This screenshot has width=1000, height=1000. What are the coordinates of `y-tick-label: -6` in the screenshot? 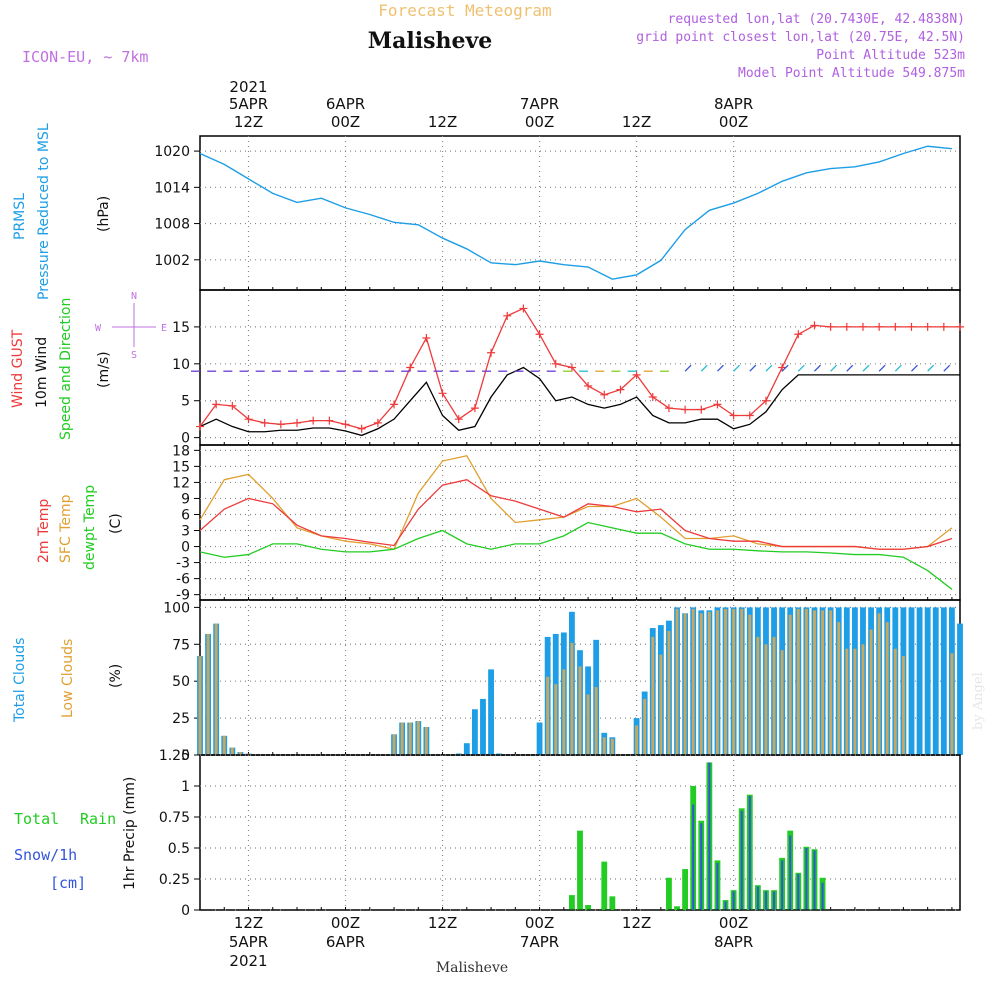 It's located at (183, 580).